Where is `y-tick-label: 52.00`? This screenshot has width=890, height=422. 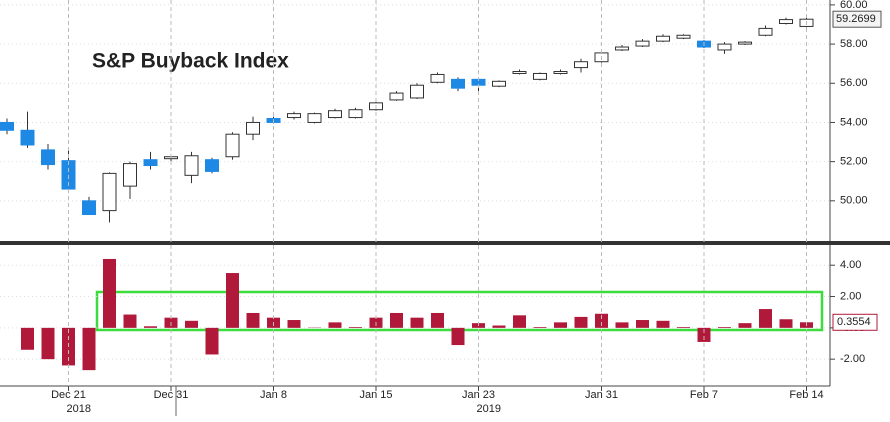 y-tick-label: 52.00 is located at coordinates (854, 162).